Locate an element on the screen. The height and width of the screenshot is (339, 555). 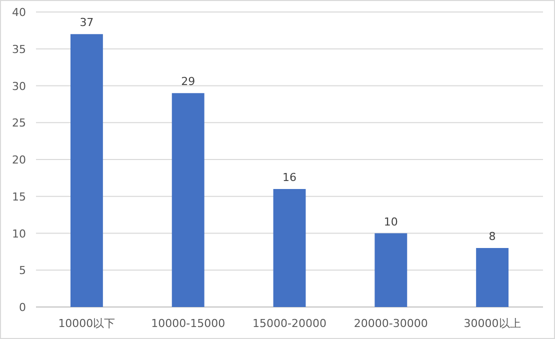
y-tick-label: 25 is located at coordinates (19, 123).